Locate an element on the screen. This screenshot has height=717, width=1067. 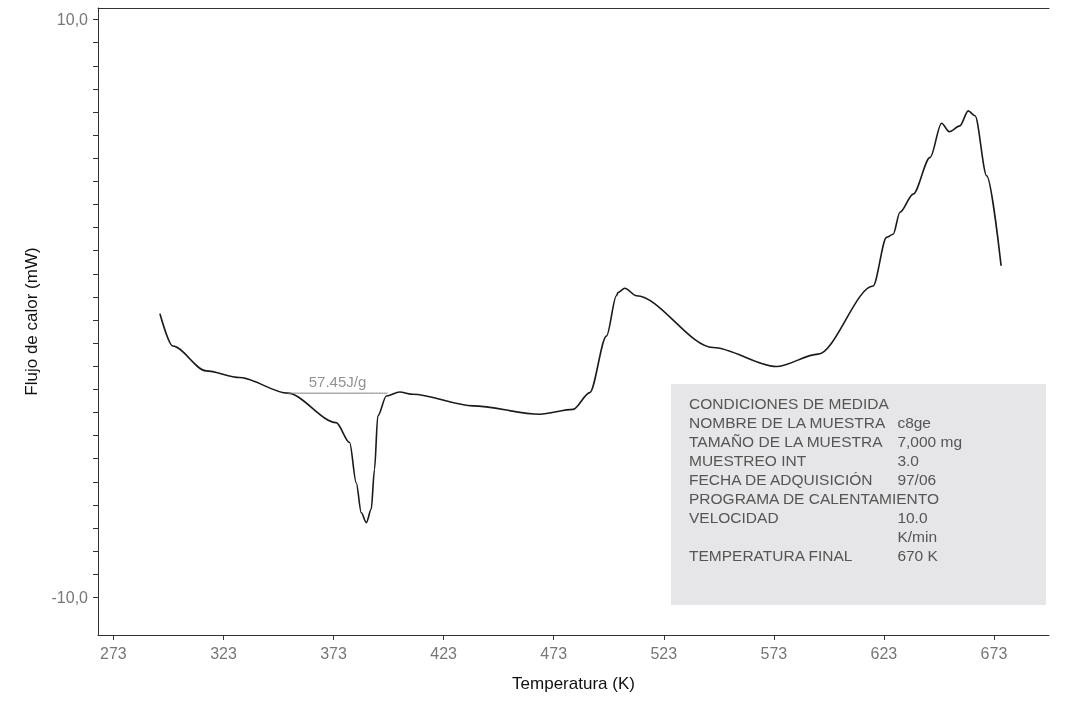
x-tick-label: 473 is located at coordinates (554, 653).